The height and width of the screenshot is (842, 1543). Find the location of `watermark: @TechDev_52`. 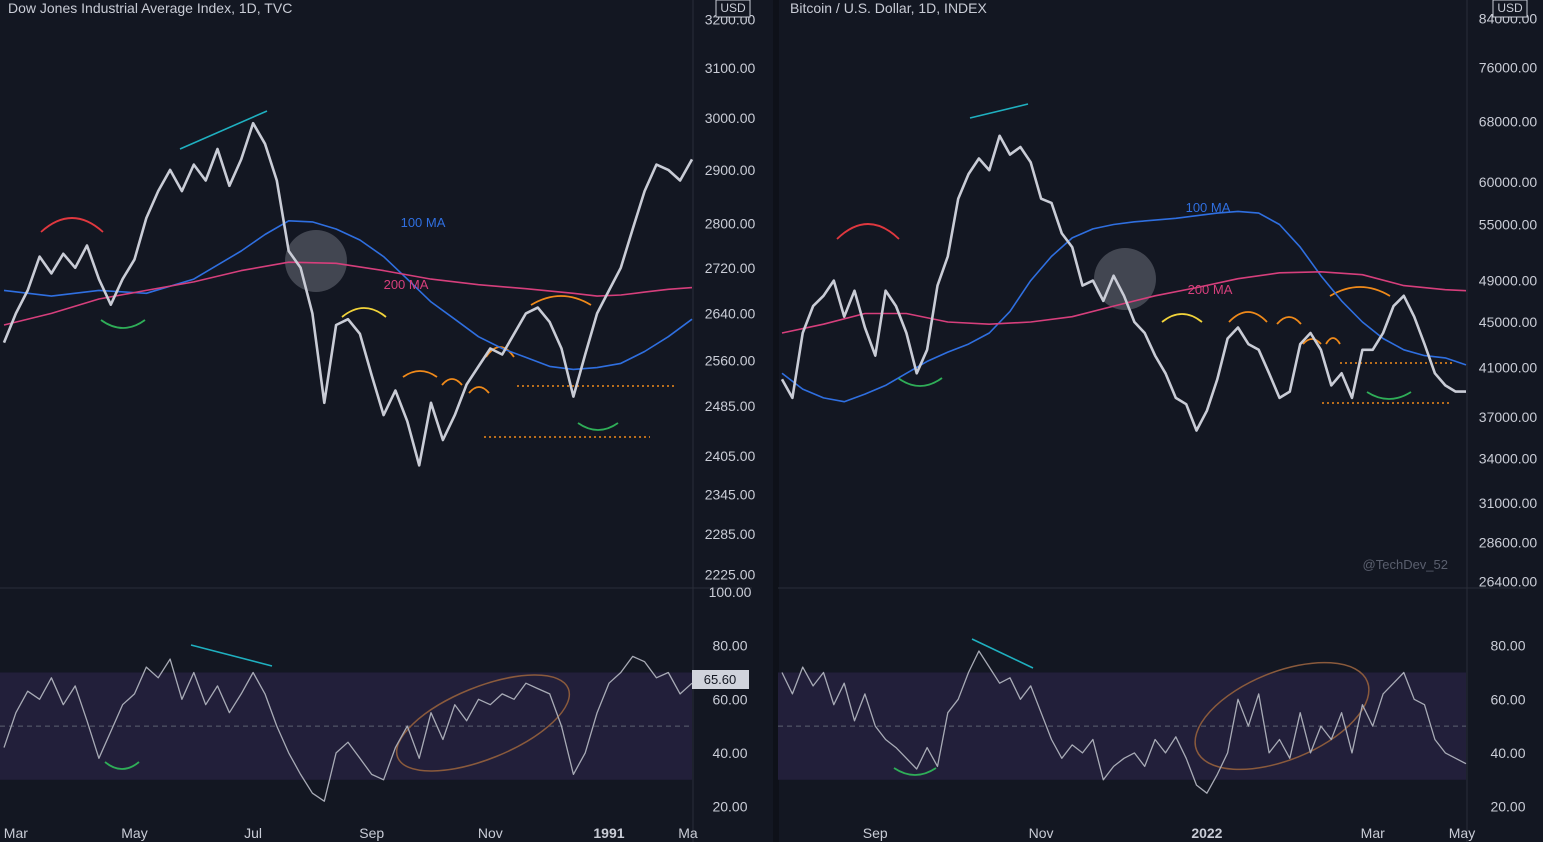

watermark: @TechDev_52 is located at coordinates (1405, 564).